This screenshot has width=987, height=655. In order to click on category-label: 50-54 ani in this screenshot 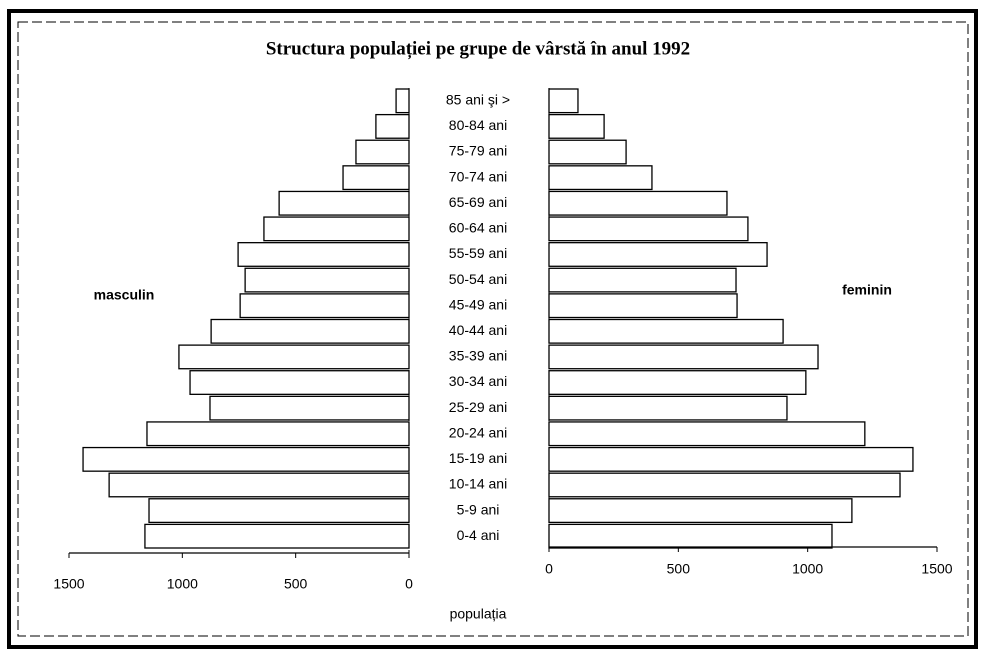, I will do `click(478, 279)`.